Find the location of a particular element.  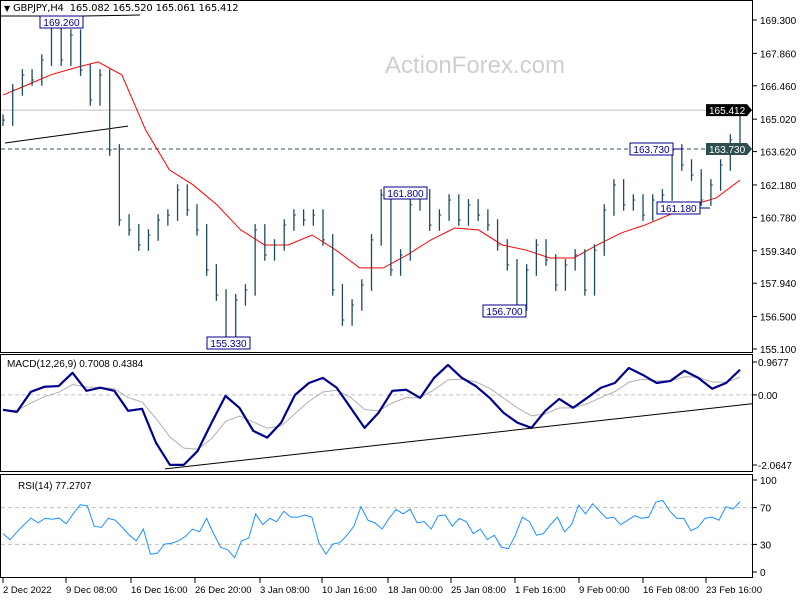

macd-axis-label: 0.9677 is located at coordinates (773, 363).